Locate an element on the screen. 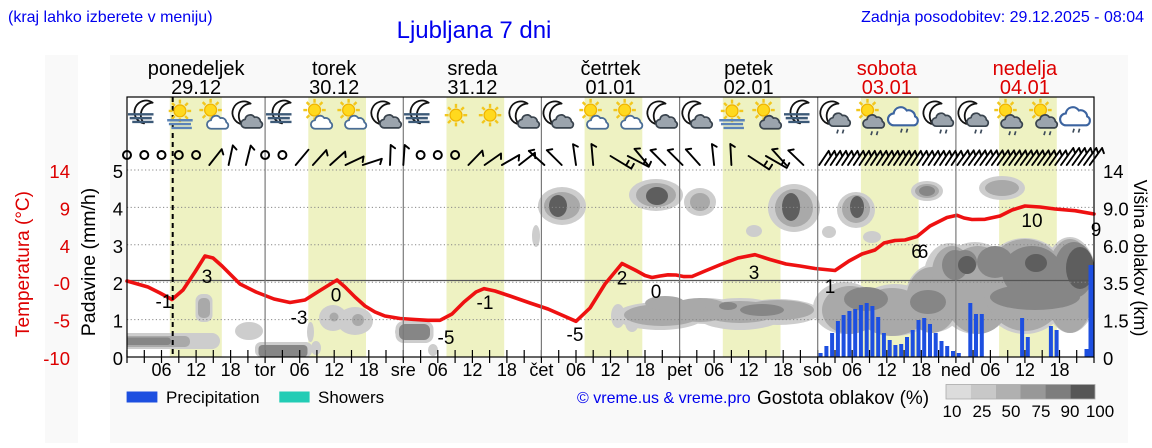 This screenshot has height=448, width=1152. svg-text: Gostota oblakov (%) is located at coordinates (843, 398).